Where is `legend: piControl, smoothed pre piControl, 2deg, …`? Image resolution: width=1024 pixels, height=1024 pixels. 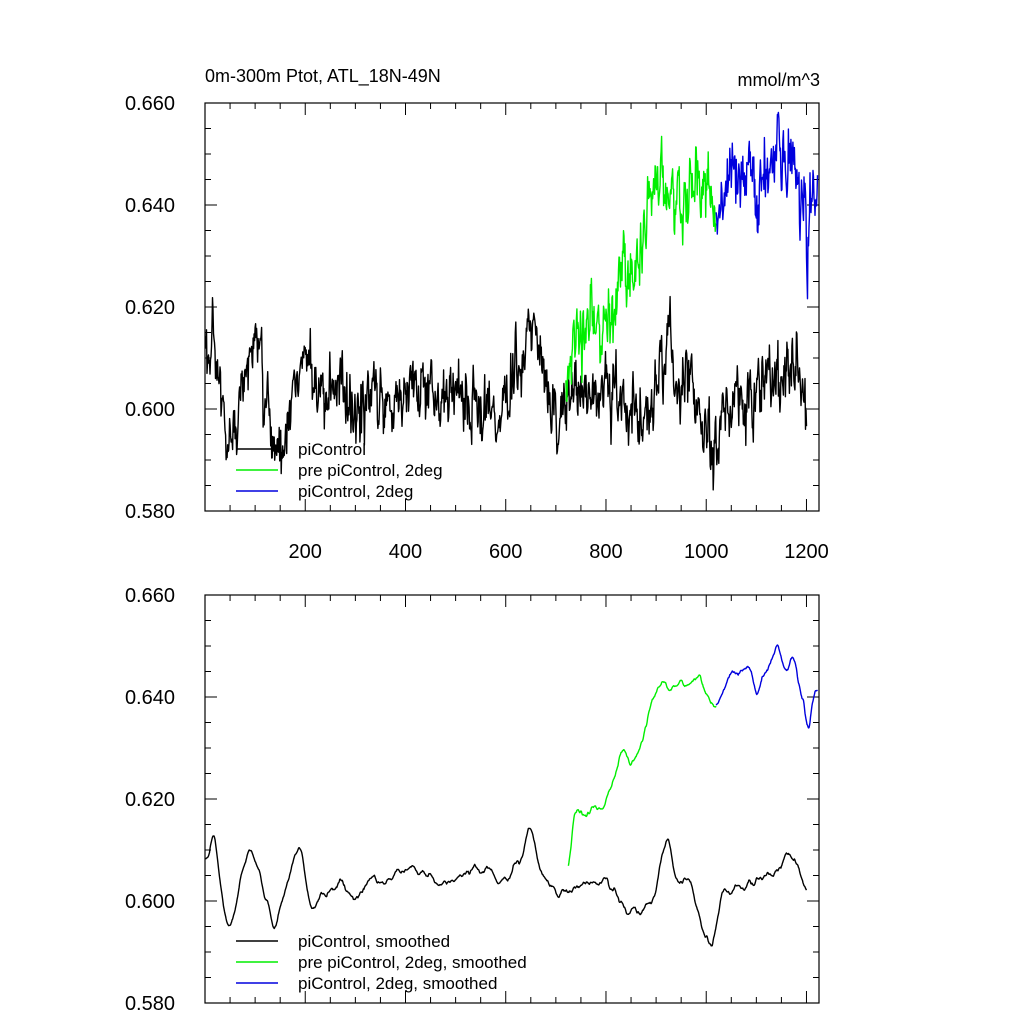
legend: piControl, smoothed pre piControl, 2deg, … is located at coordinates (381, 962).